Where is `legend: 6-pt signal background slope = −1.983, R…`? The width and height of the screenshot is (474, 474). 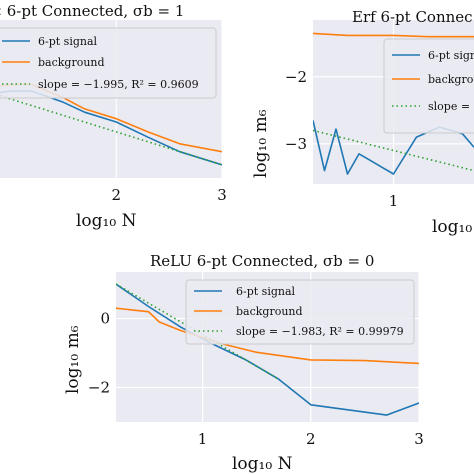 legend: 6-pt signal background slope = −1.983, R… is located at coordinates (300, 312).